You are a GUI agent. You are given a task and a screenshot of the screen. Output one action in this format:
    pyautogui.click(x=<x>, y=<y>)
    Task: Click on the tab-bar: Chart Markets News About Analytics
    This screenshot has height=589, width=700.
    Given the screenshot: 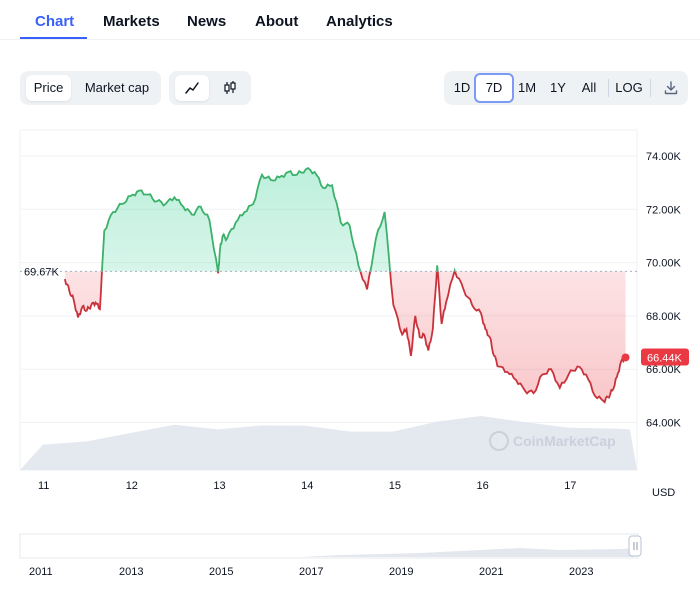 What is the action you would take?
    pyautogui.click(x=350, y=20)
    